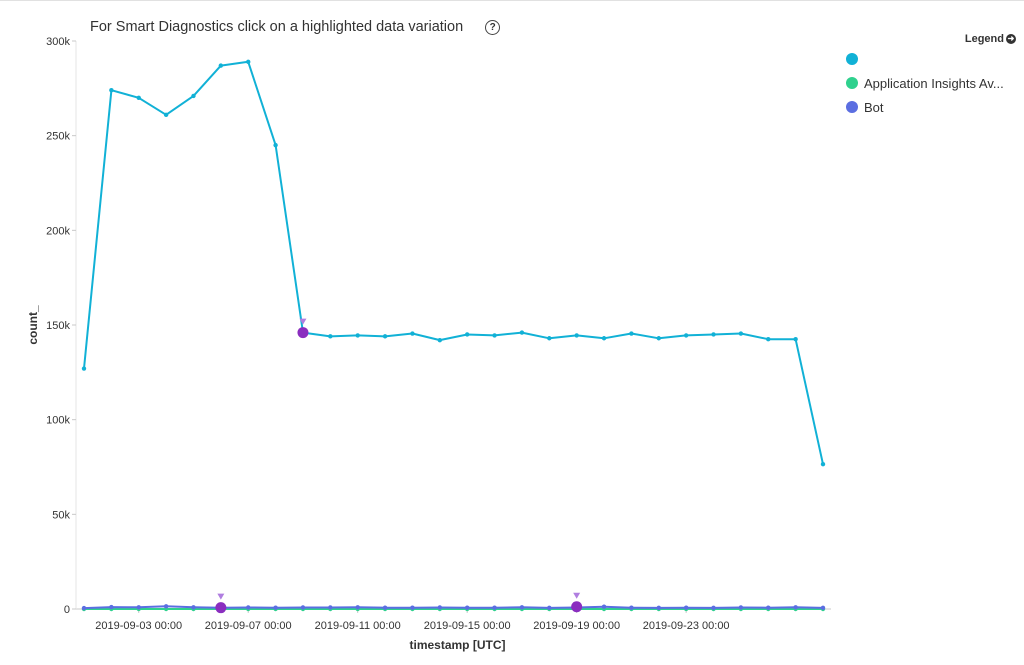  I want to click on legend-item: Bot, so click(931, 107).